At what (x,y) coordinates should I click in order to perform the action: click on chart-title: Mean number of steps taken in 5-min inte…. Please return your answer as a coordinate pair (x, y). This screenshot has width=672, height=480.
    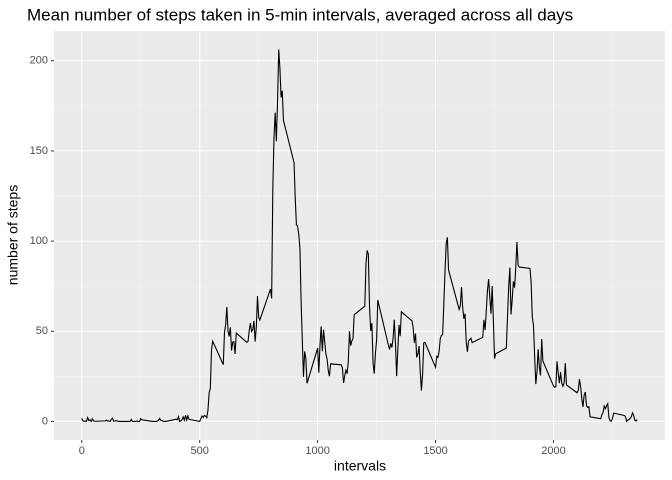
    Looking at the image, I should click on (300, 14).